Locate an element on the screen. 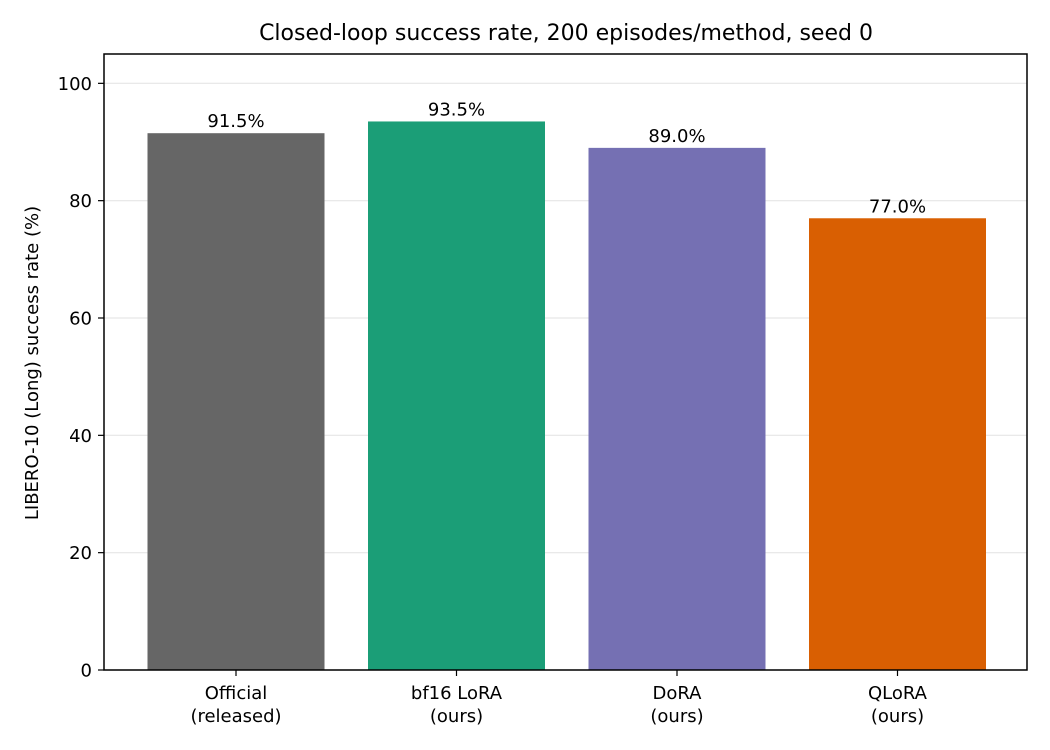 The height and width of the screenshot is (750, 1050). y-tick-label: 80 is located at coordinates (80, 201).